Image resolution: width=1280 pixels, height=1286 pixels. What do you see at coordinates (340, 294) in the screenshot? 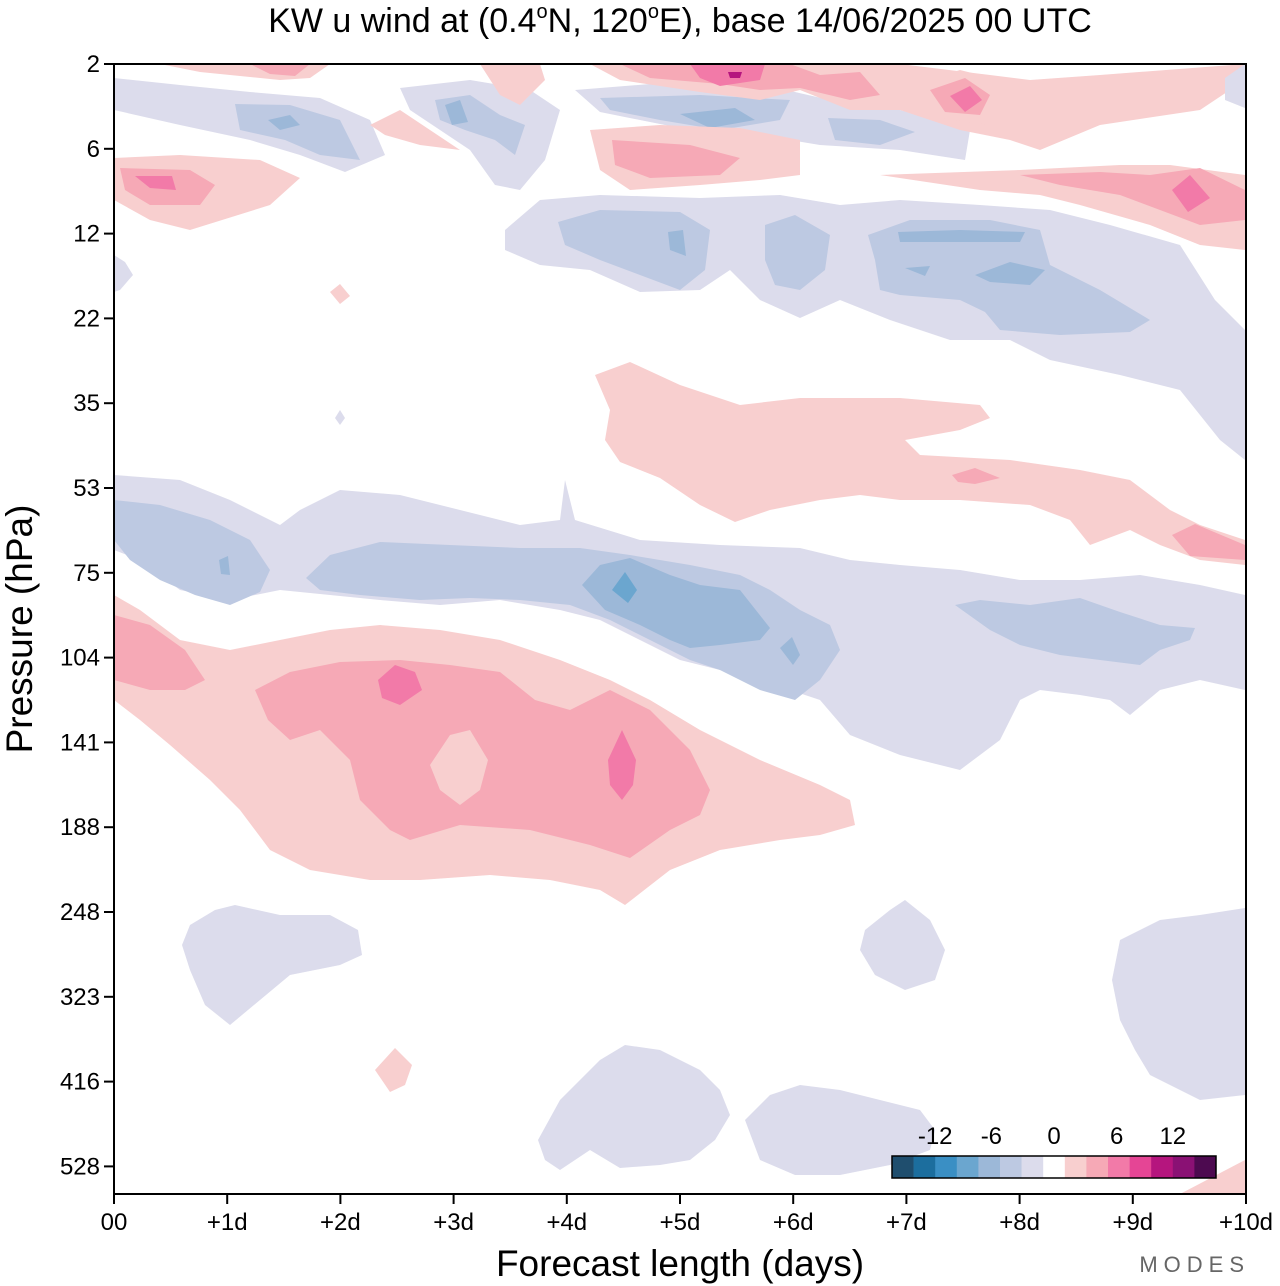
I see `contour-pos3-small-20hpa` at bounding box center [340, 294].